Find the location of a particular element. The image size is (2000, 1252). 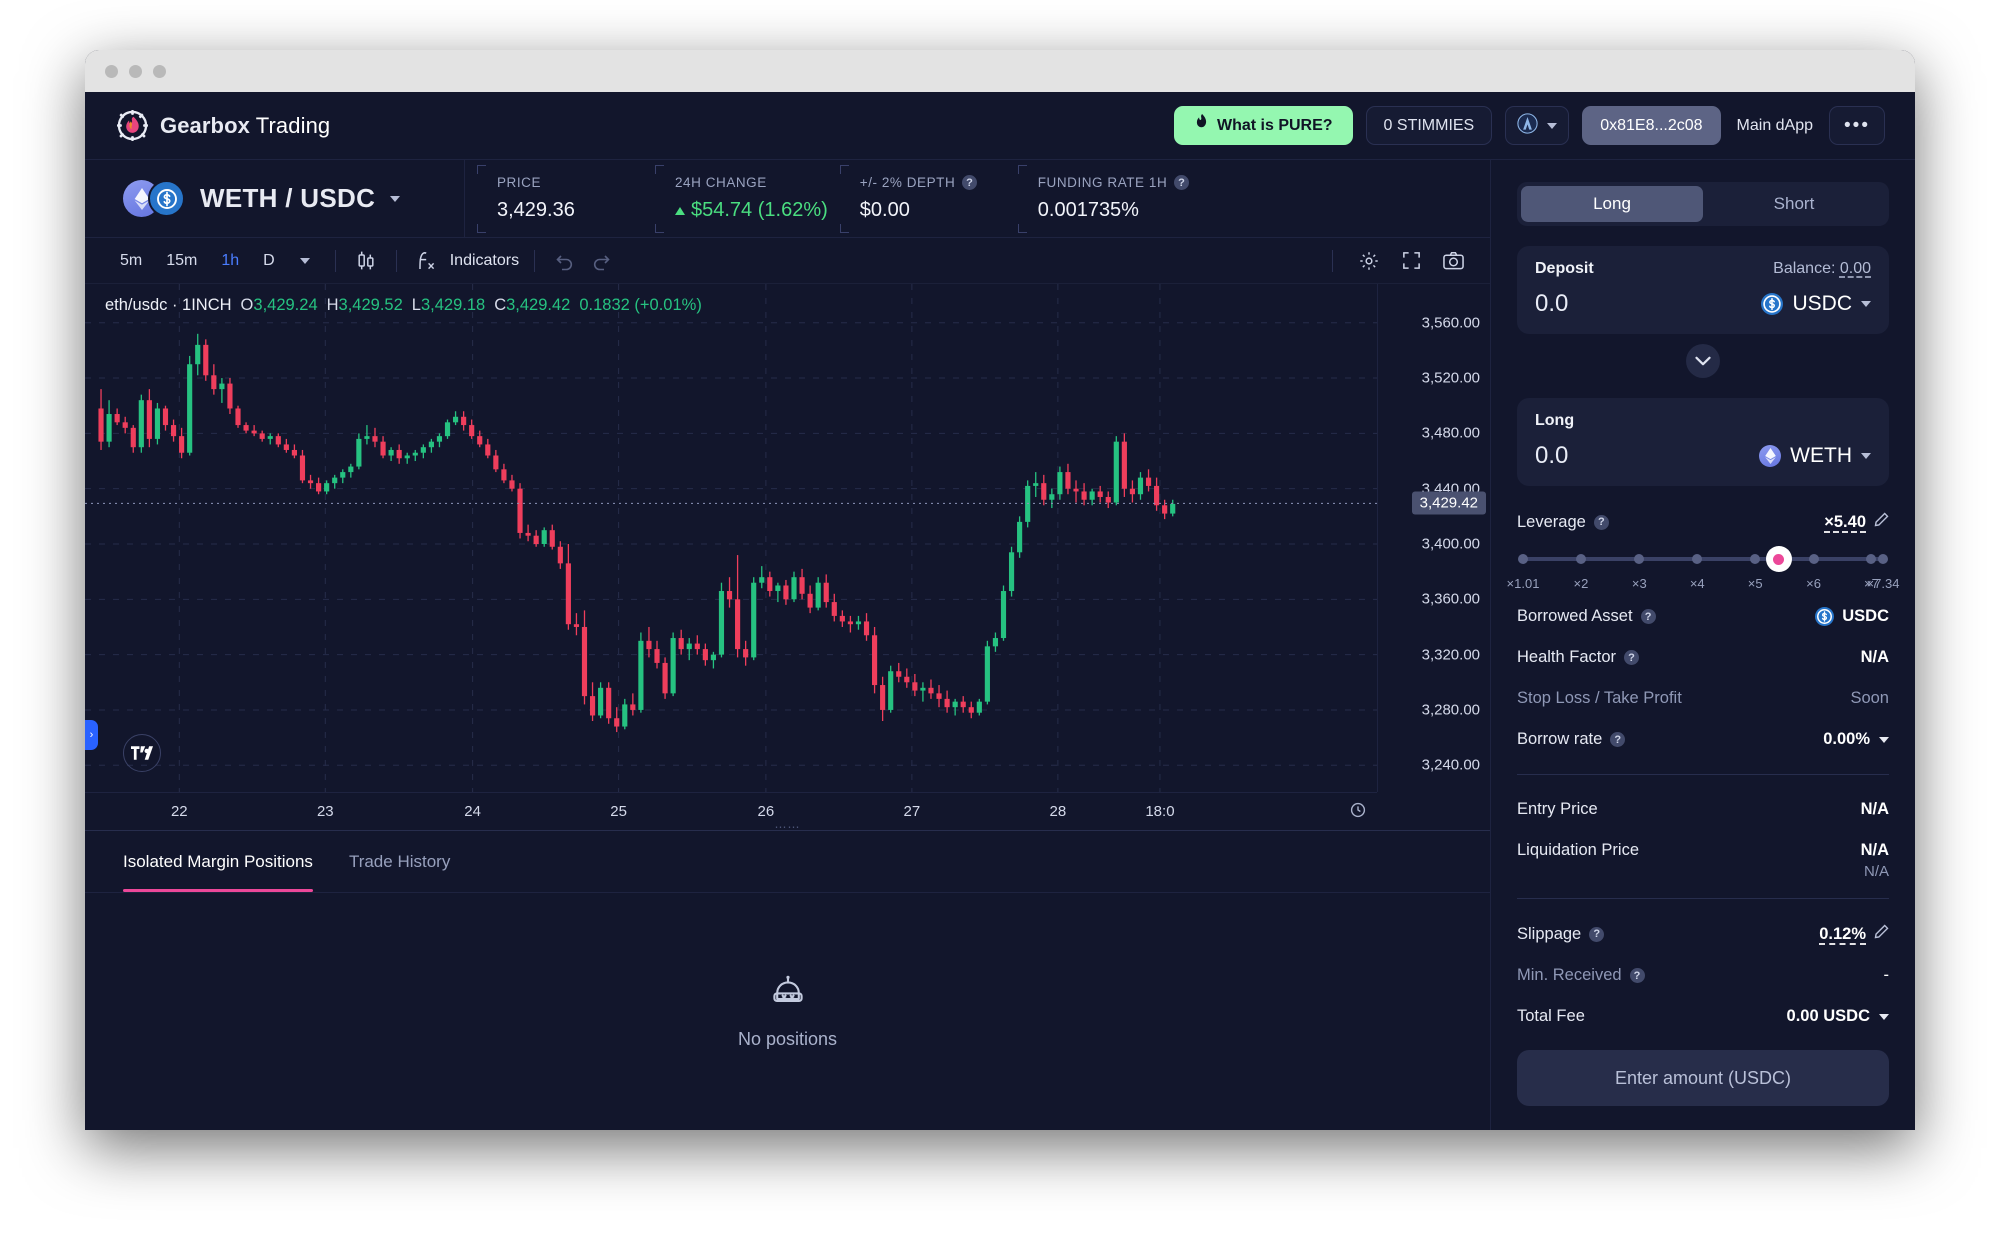

what-is-pure-label: What is PURE? is located at coordinates (1274, 125).